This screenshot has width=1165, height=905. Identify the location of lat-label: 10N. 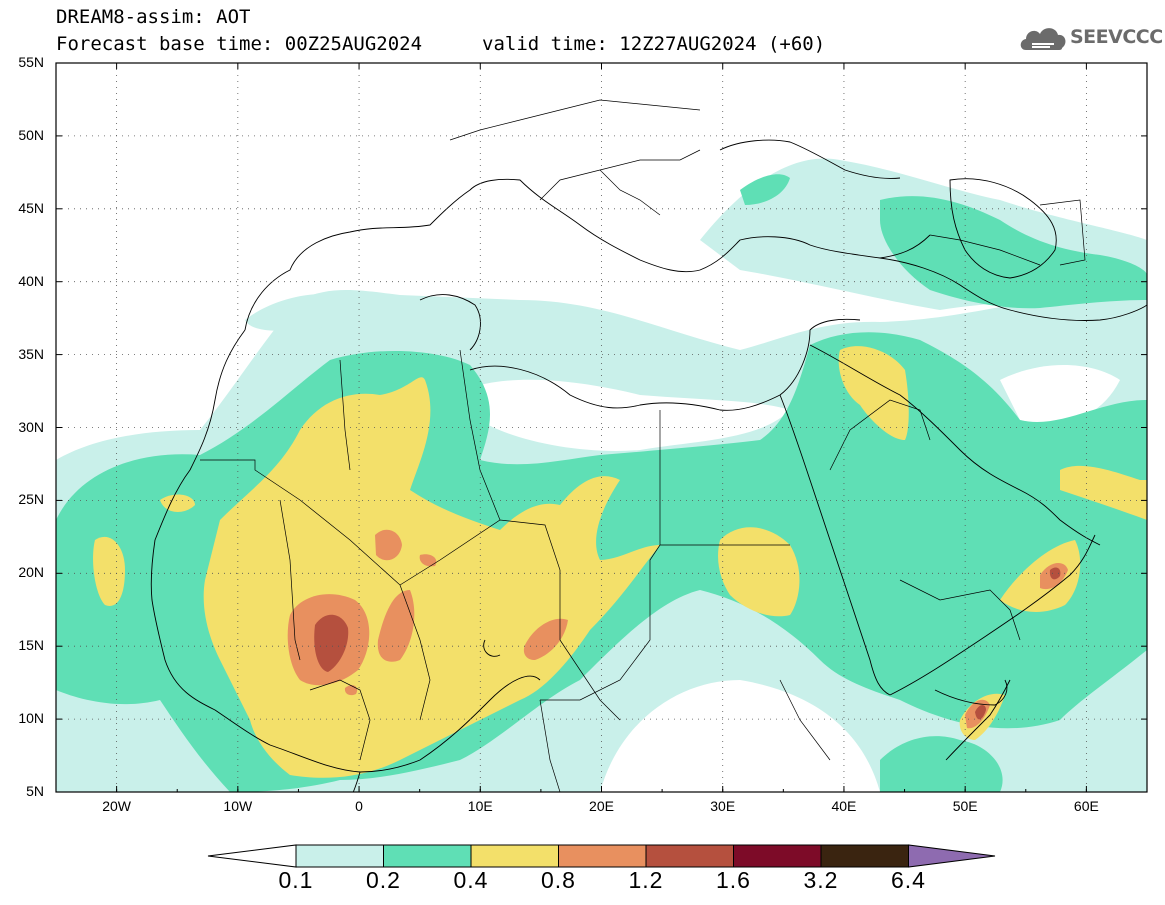
(31, 718).